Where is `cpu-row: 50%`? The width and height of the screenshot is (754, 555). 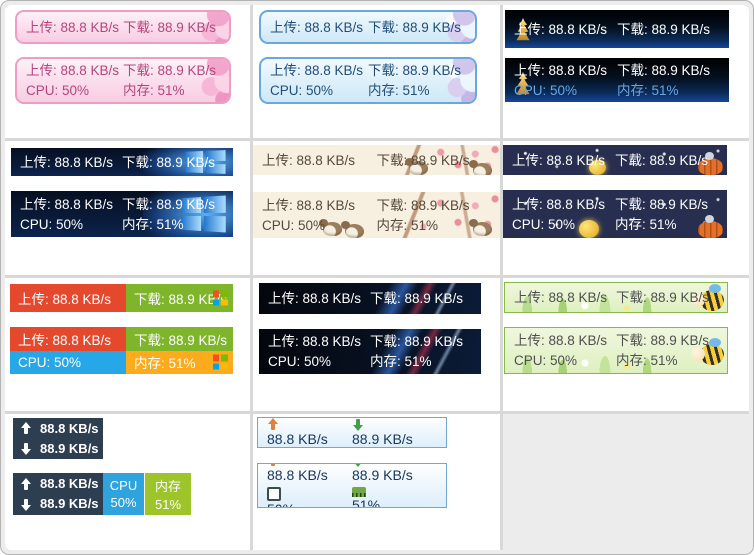 cpu-row: 50% is located at coordinates (309, 497).